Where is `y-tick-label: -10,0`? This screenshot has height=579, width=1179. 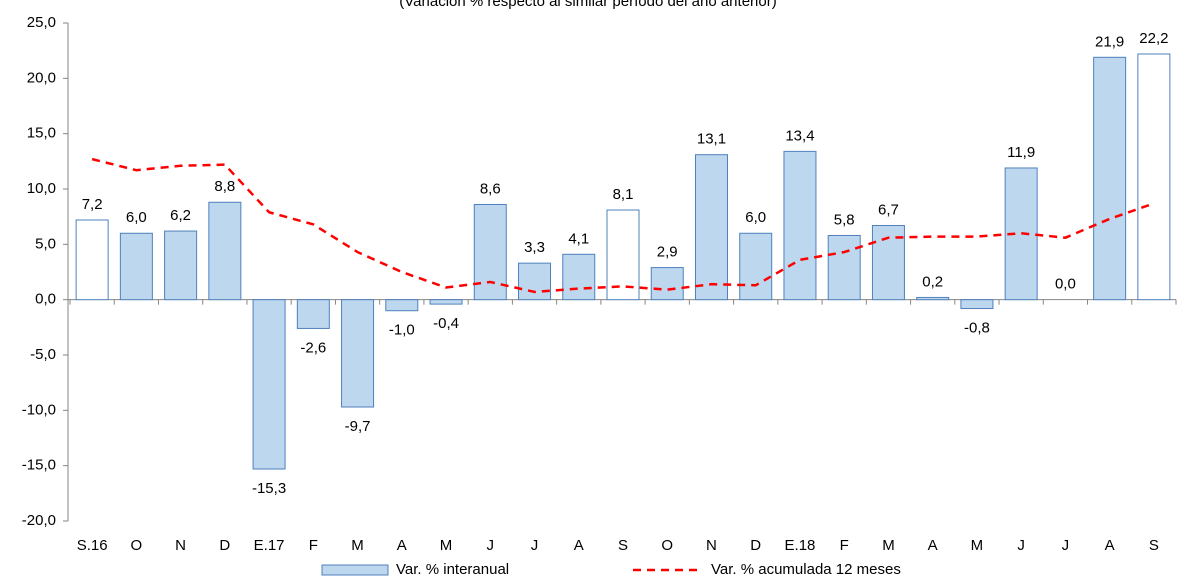
y-tick-label: -10,0 is located at coordinates (39, 409).